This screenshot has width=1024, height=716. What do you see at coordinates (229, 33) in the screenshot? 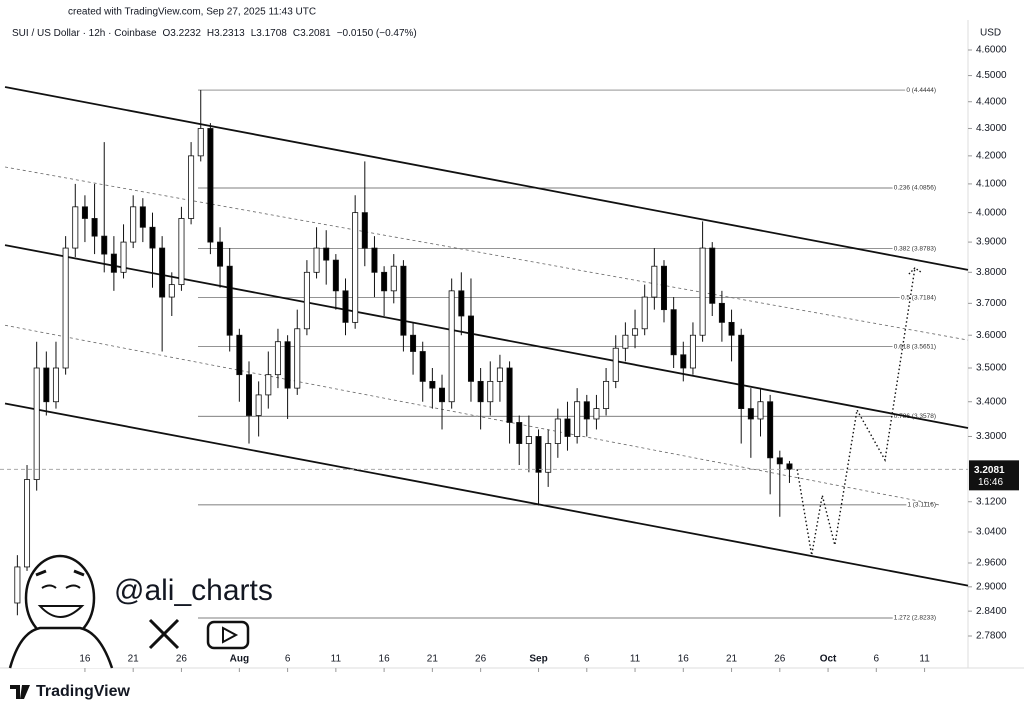
I see `h-value: 3.2313` at bounding box center [229, 33].